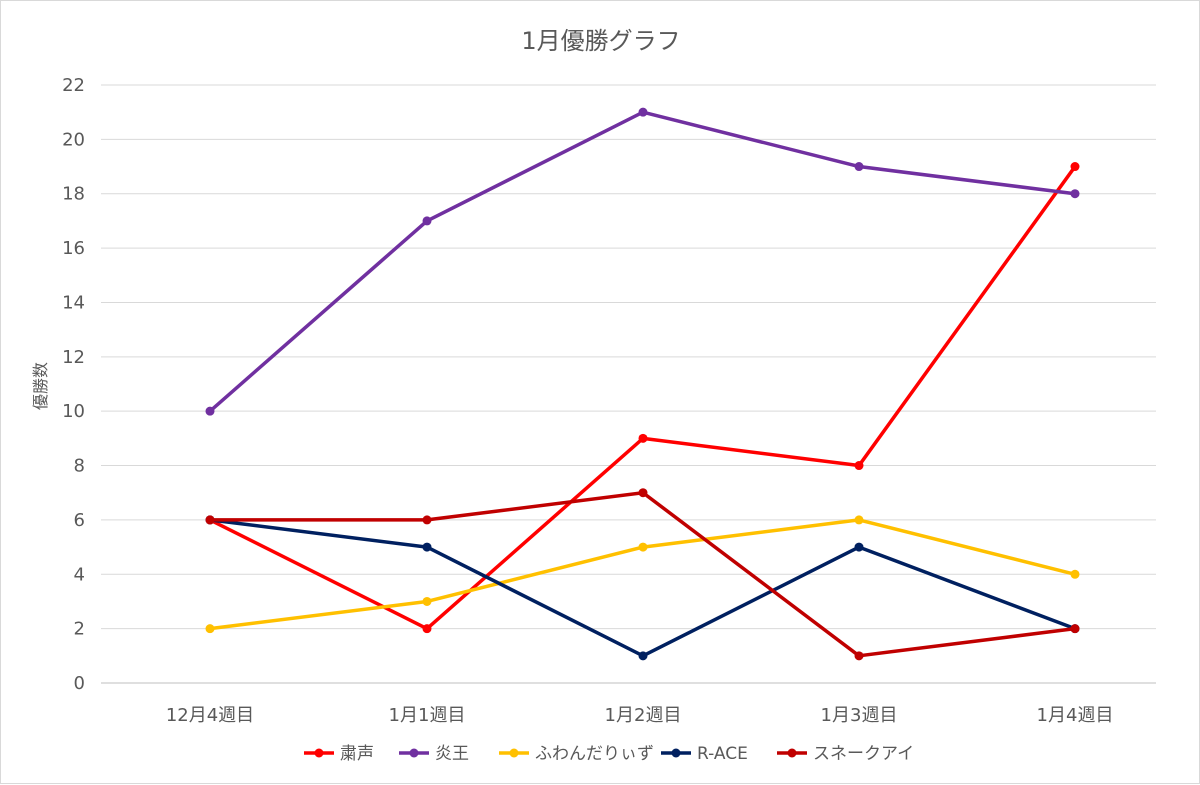 The height and width of the screenshot is (785, 1200). I want to click on legend-item: R-ACE, so click(704, 754).